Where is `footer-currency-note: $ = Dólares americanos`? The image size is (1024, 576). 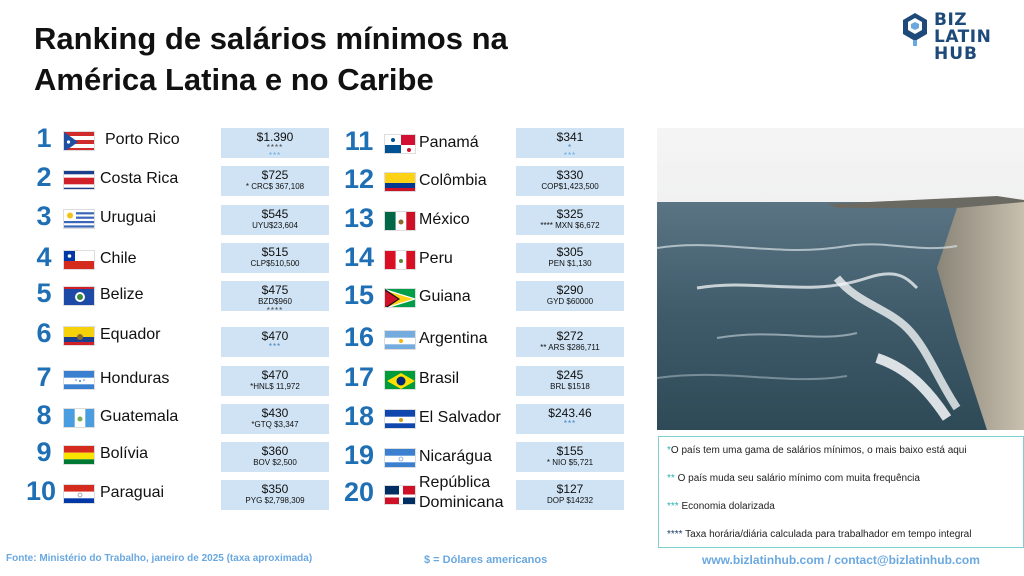 footer-currency-note: $ = Dólares americanos is located at coordinates (486, 560).